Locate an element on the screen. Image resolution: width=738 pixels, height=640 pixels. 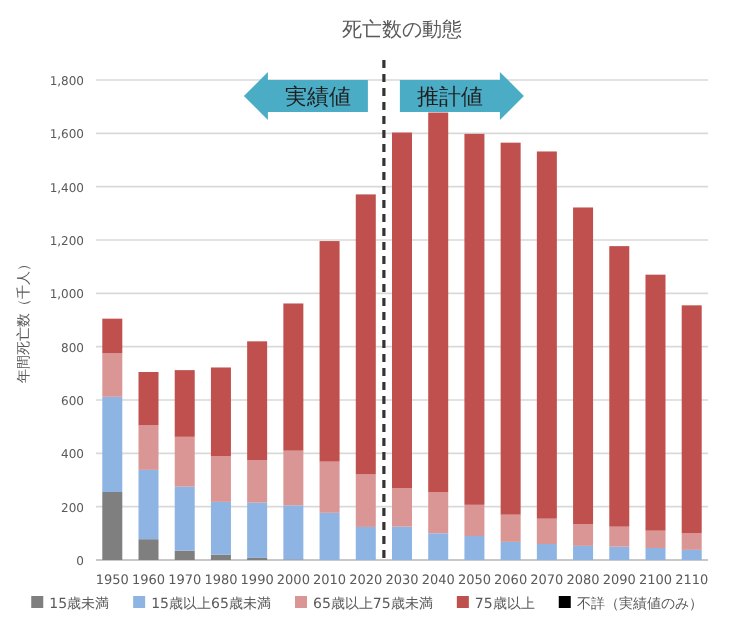
annotation: 推計値 is located at coordinates (449, 97).